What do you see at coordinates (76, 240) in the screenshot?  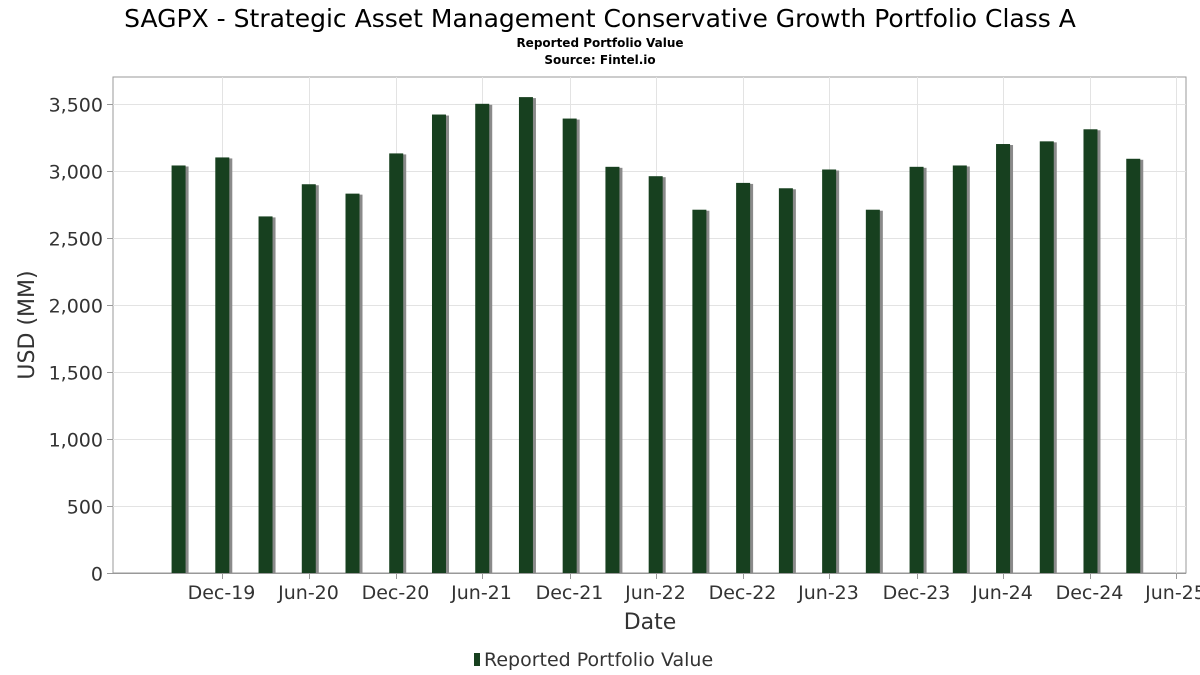 I see `y-tick-label: 2,500` at bounding box center [76, 240].